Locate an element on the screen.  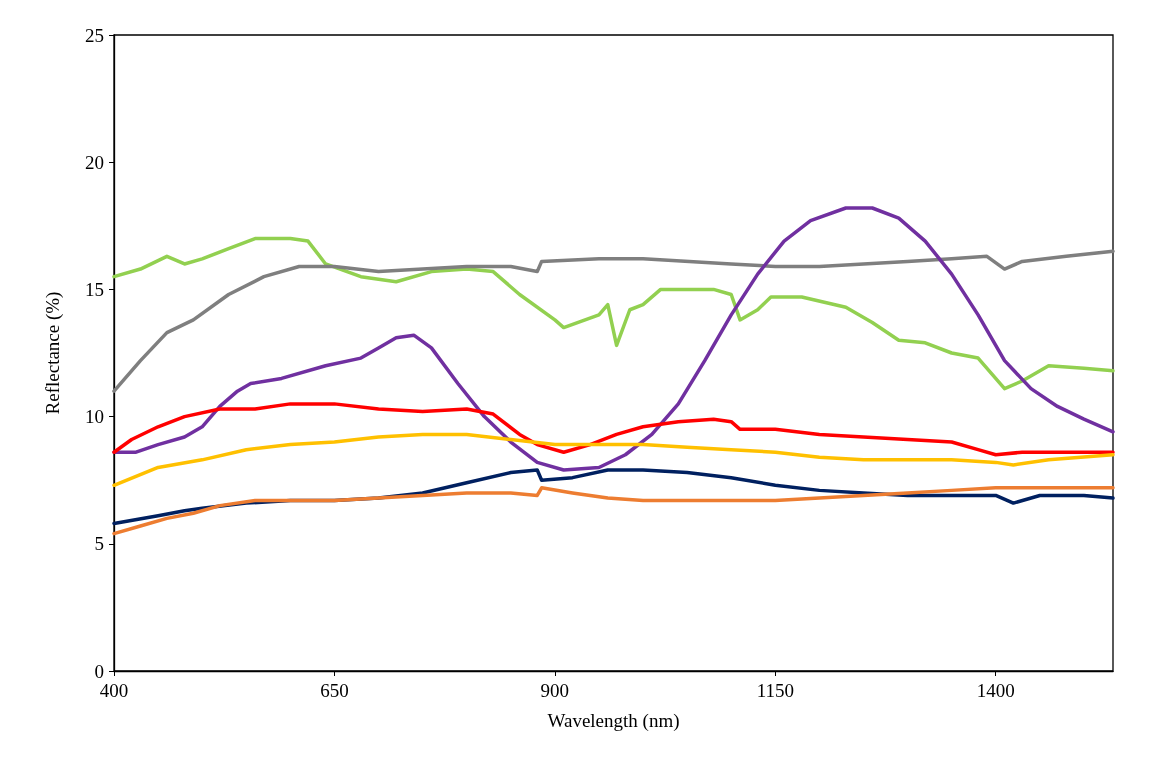
y-tick-label: 25 is located at coordinates (94, 35).